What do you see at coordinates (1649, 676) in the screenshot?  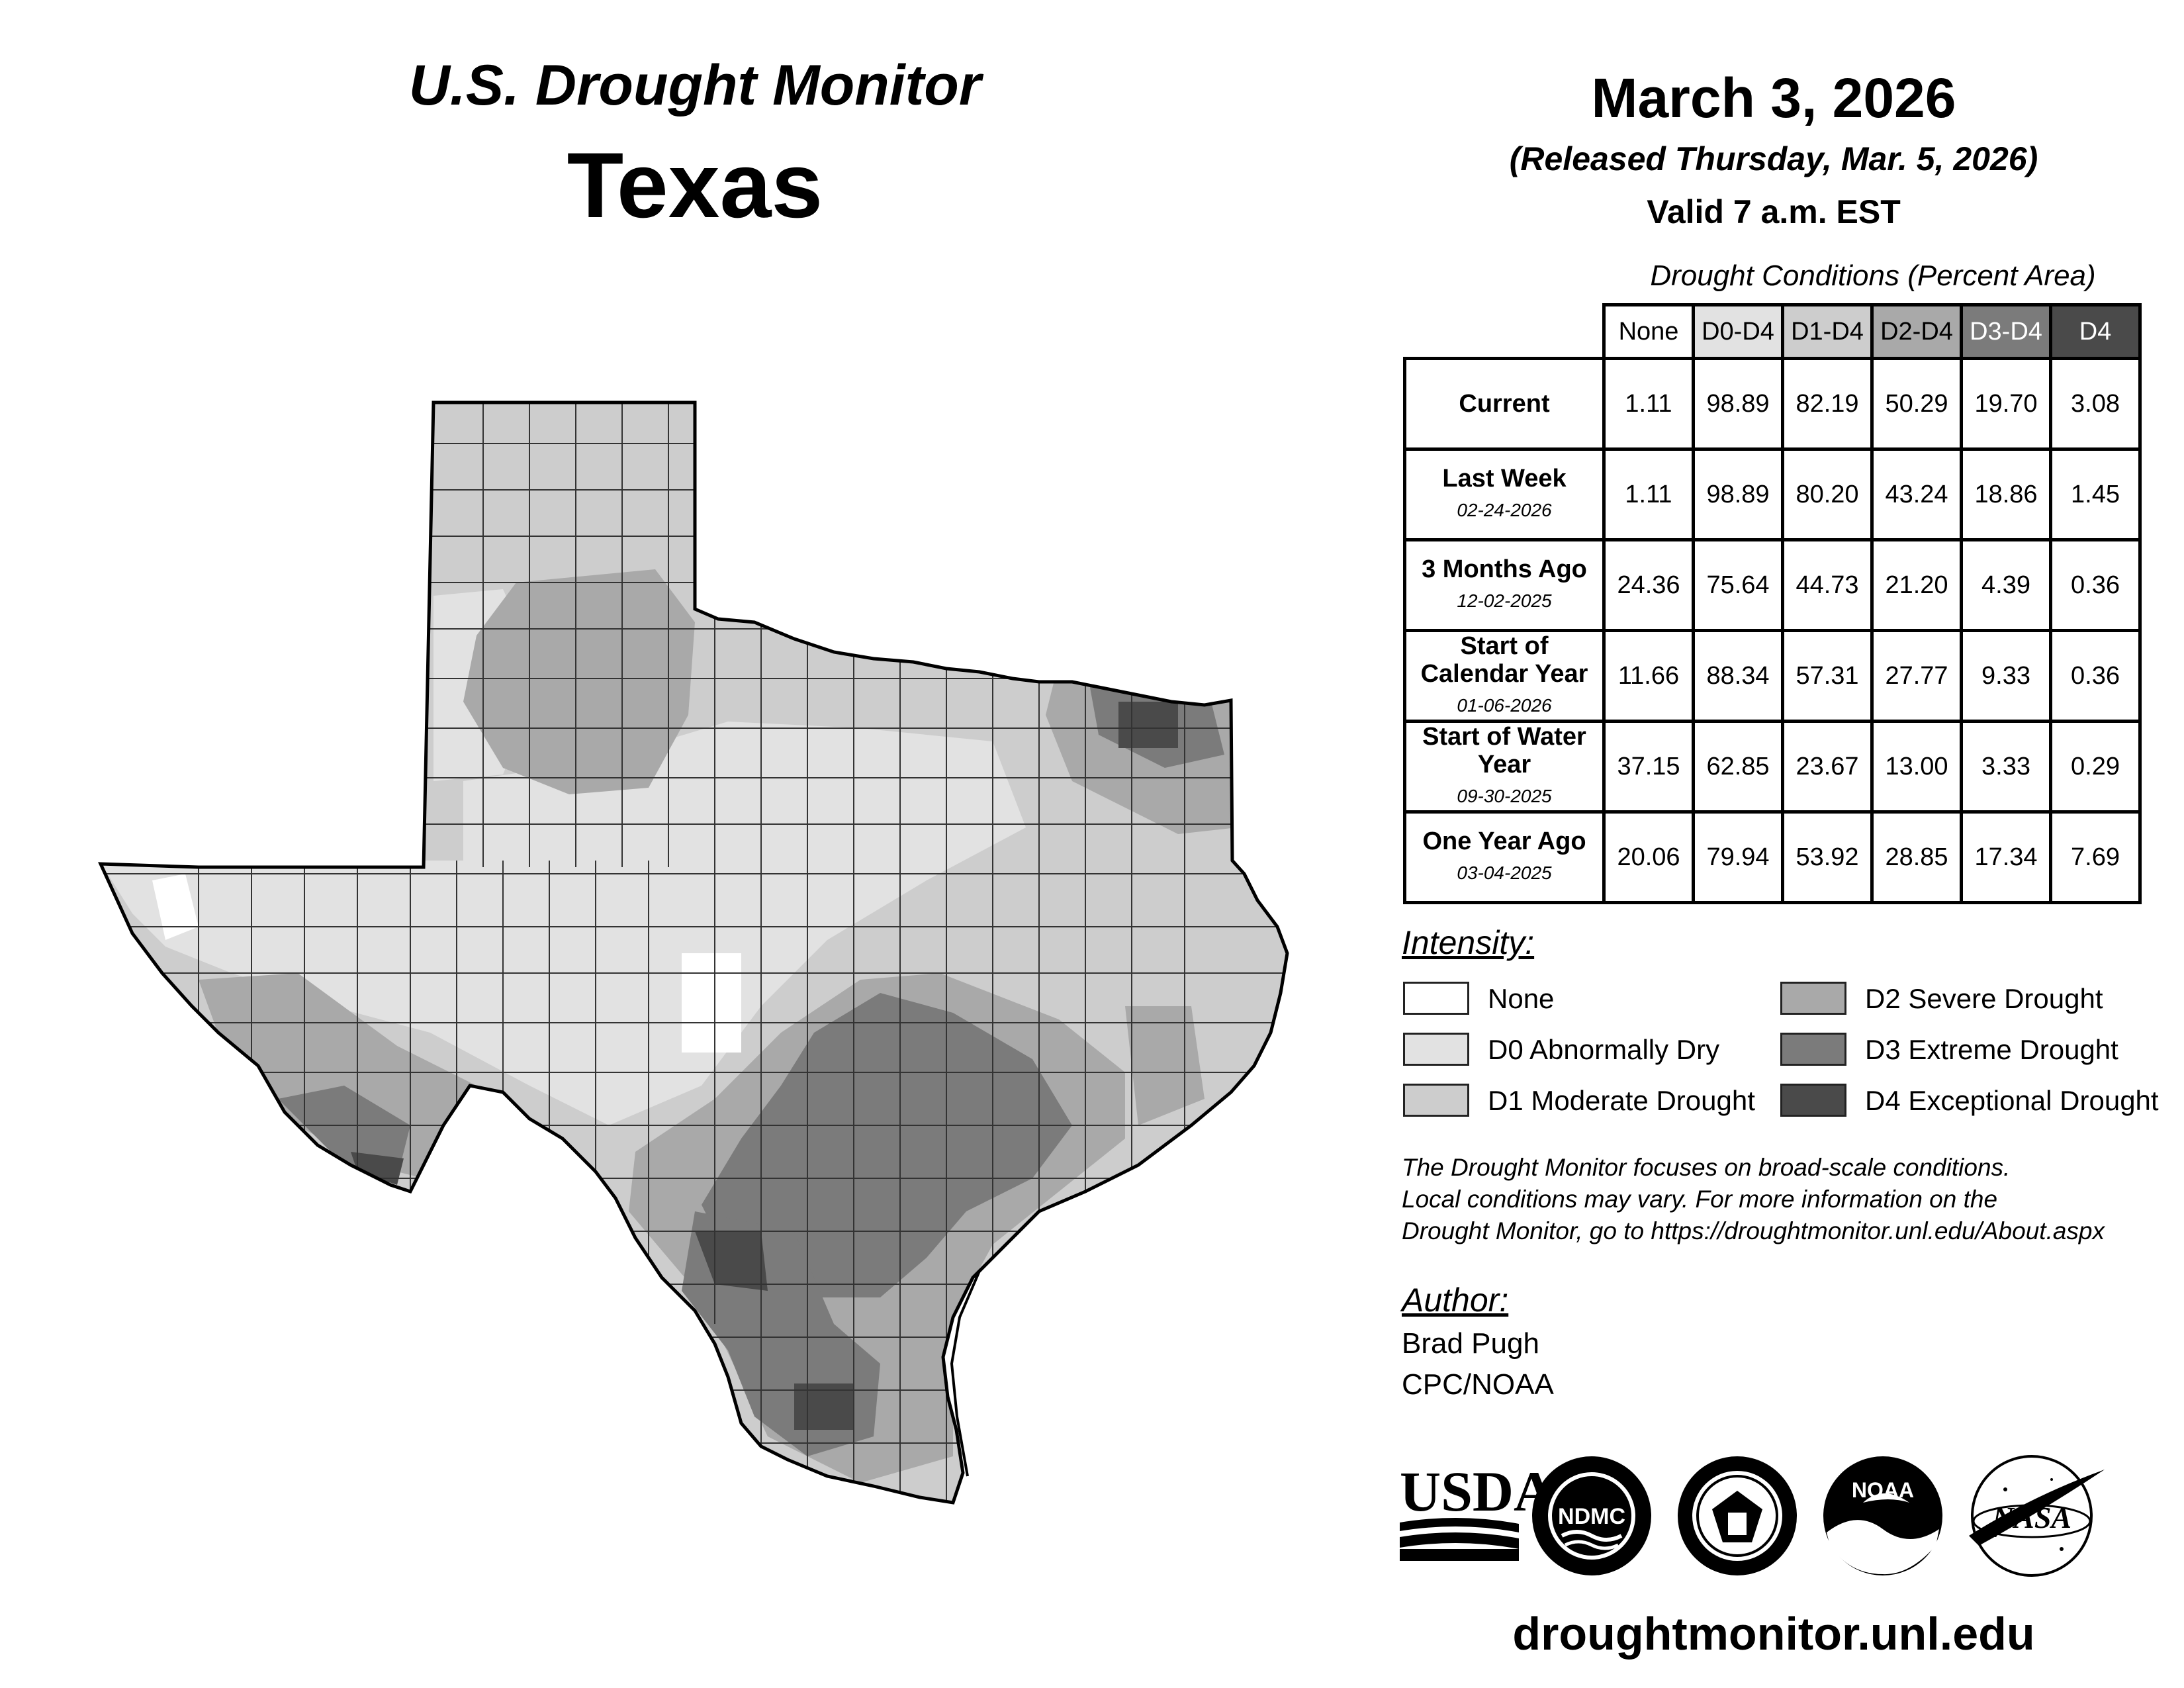 I see `table-cell: 11.66` at bounding box center [1649, 676].